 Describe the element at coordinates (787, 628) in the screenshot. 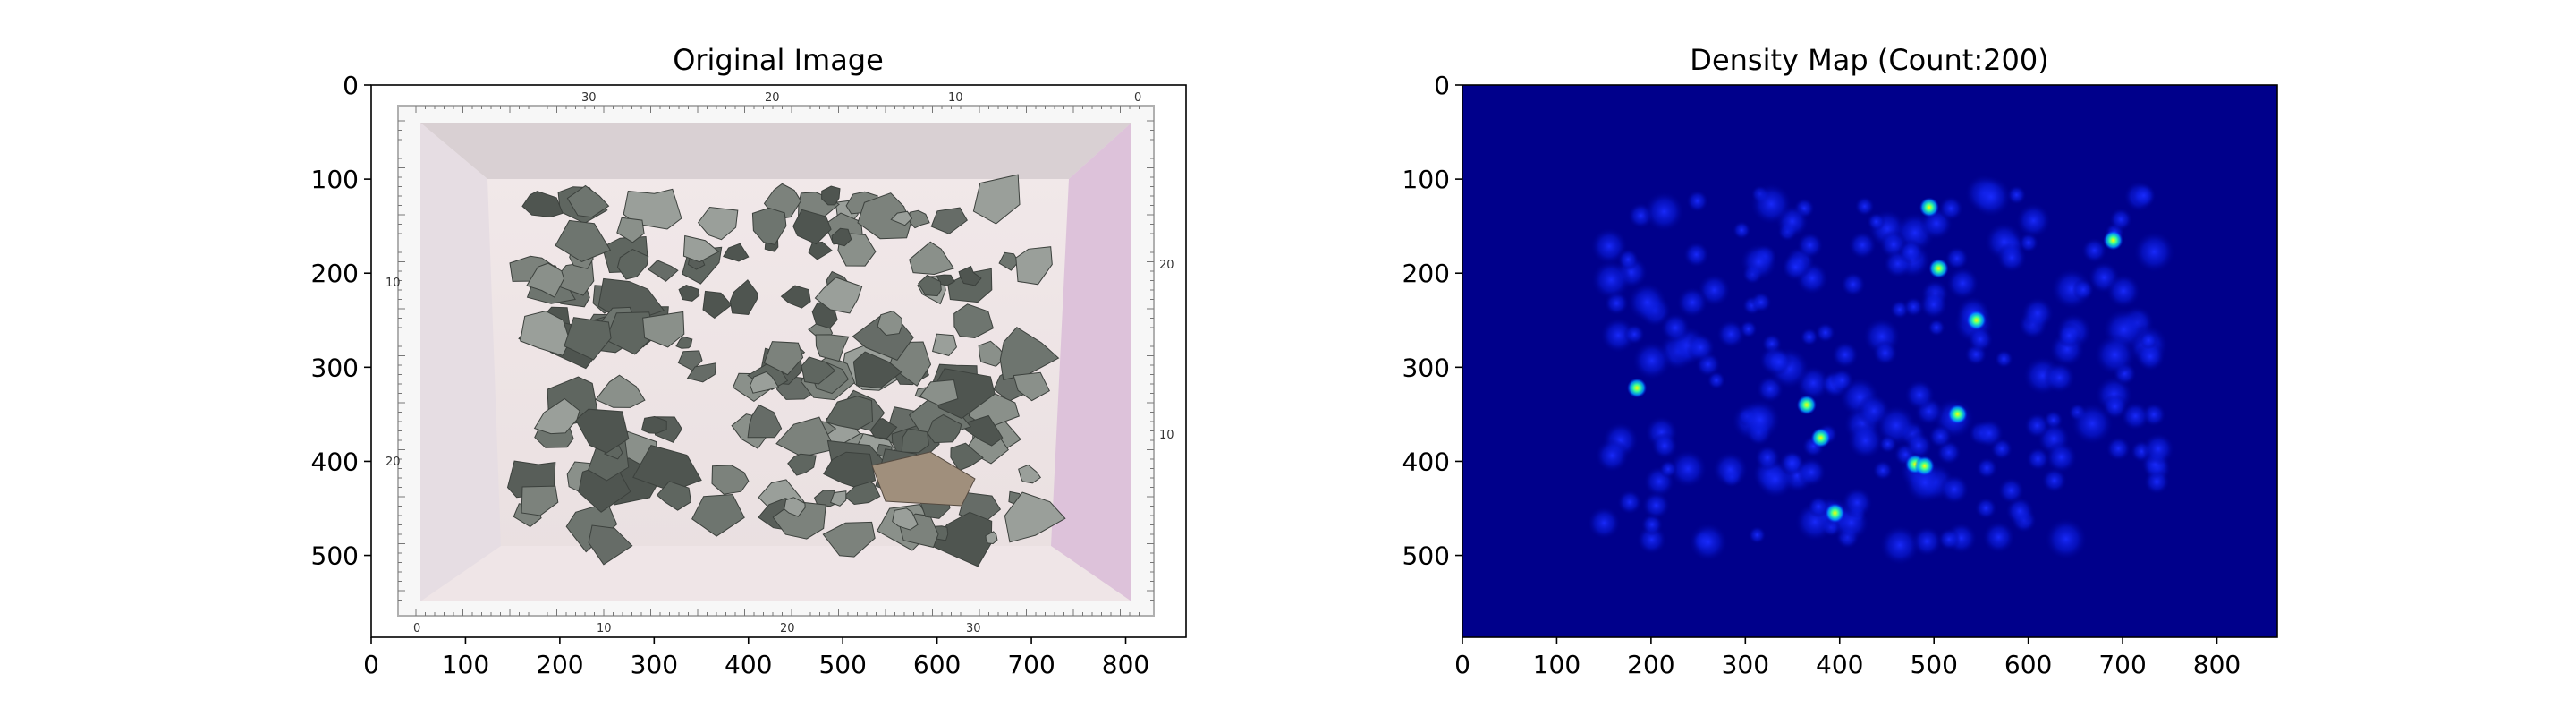

I see `ruler-number: 20` at that location.